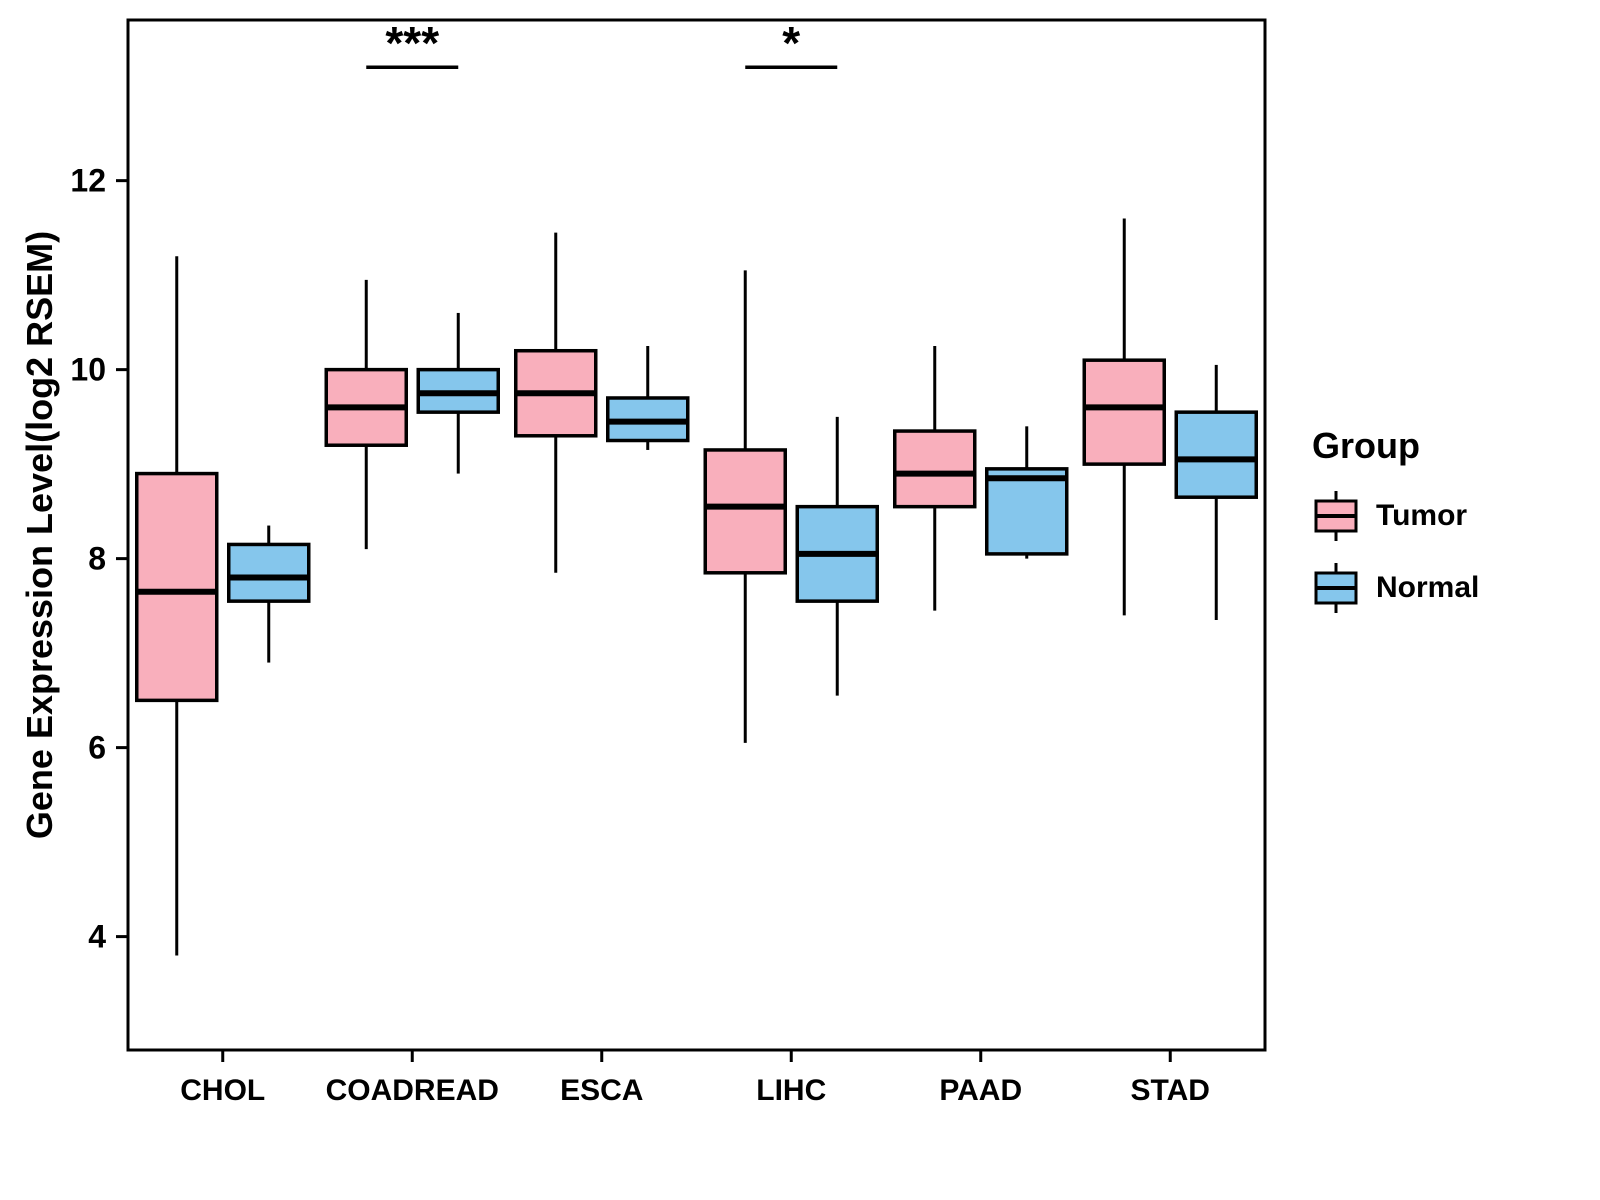 The height and width of the screenshot is (1200, 1600). I want to click on legend-item-normal: Normal, so click(1395, 588).